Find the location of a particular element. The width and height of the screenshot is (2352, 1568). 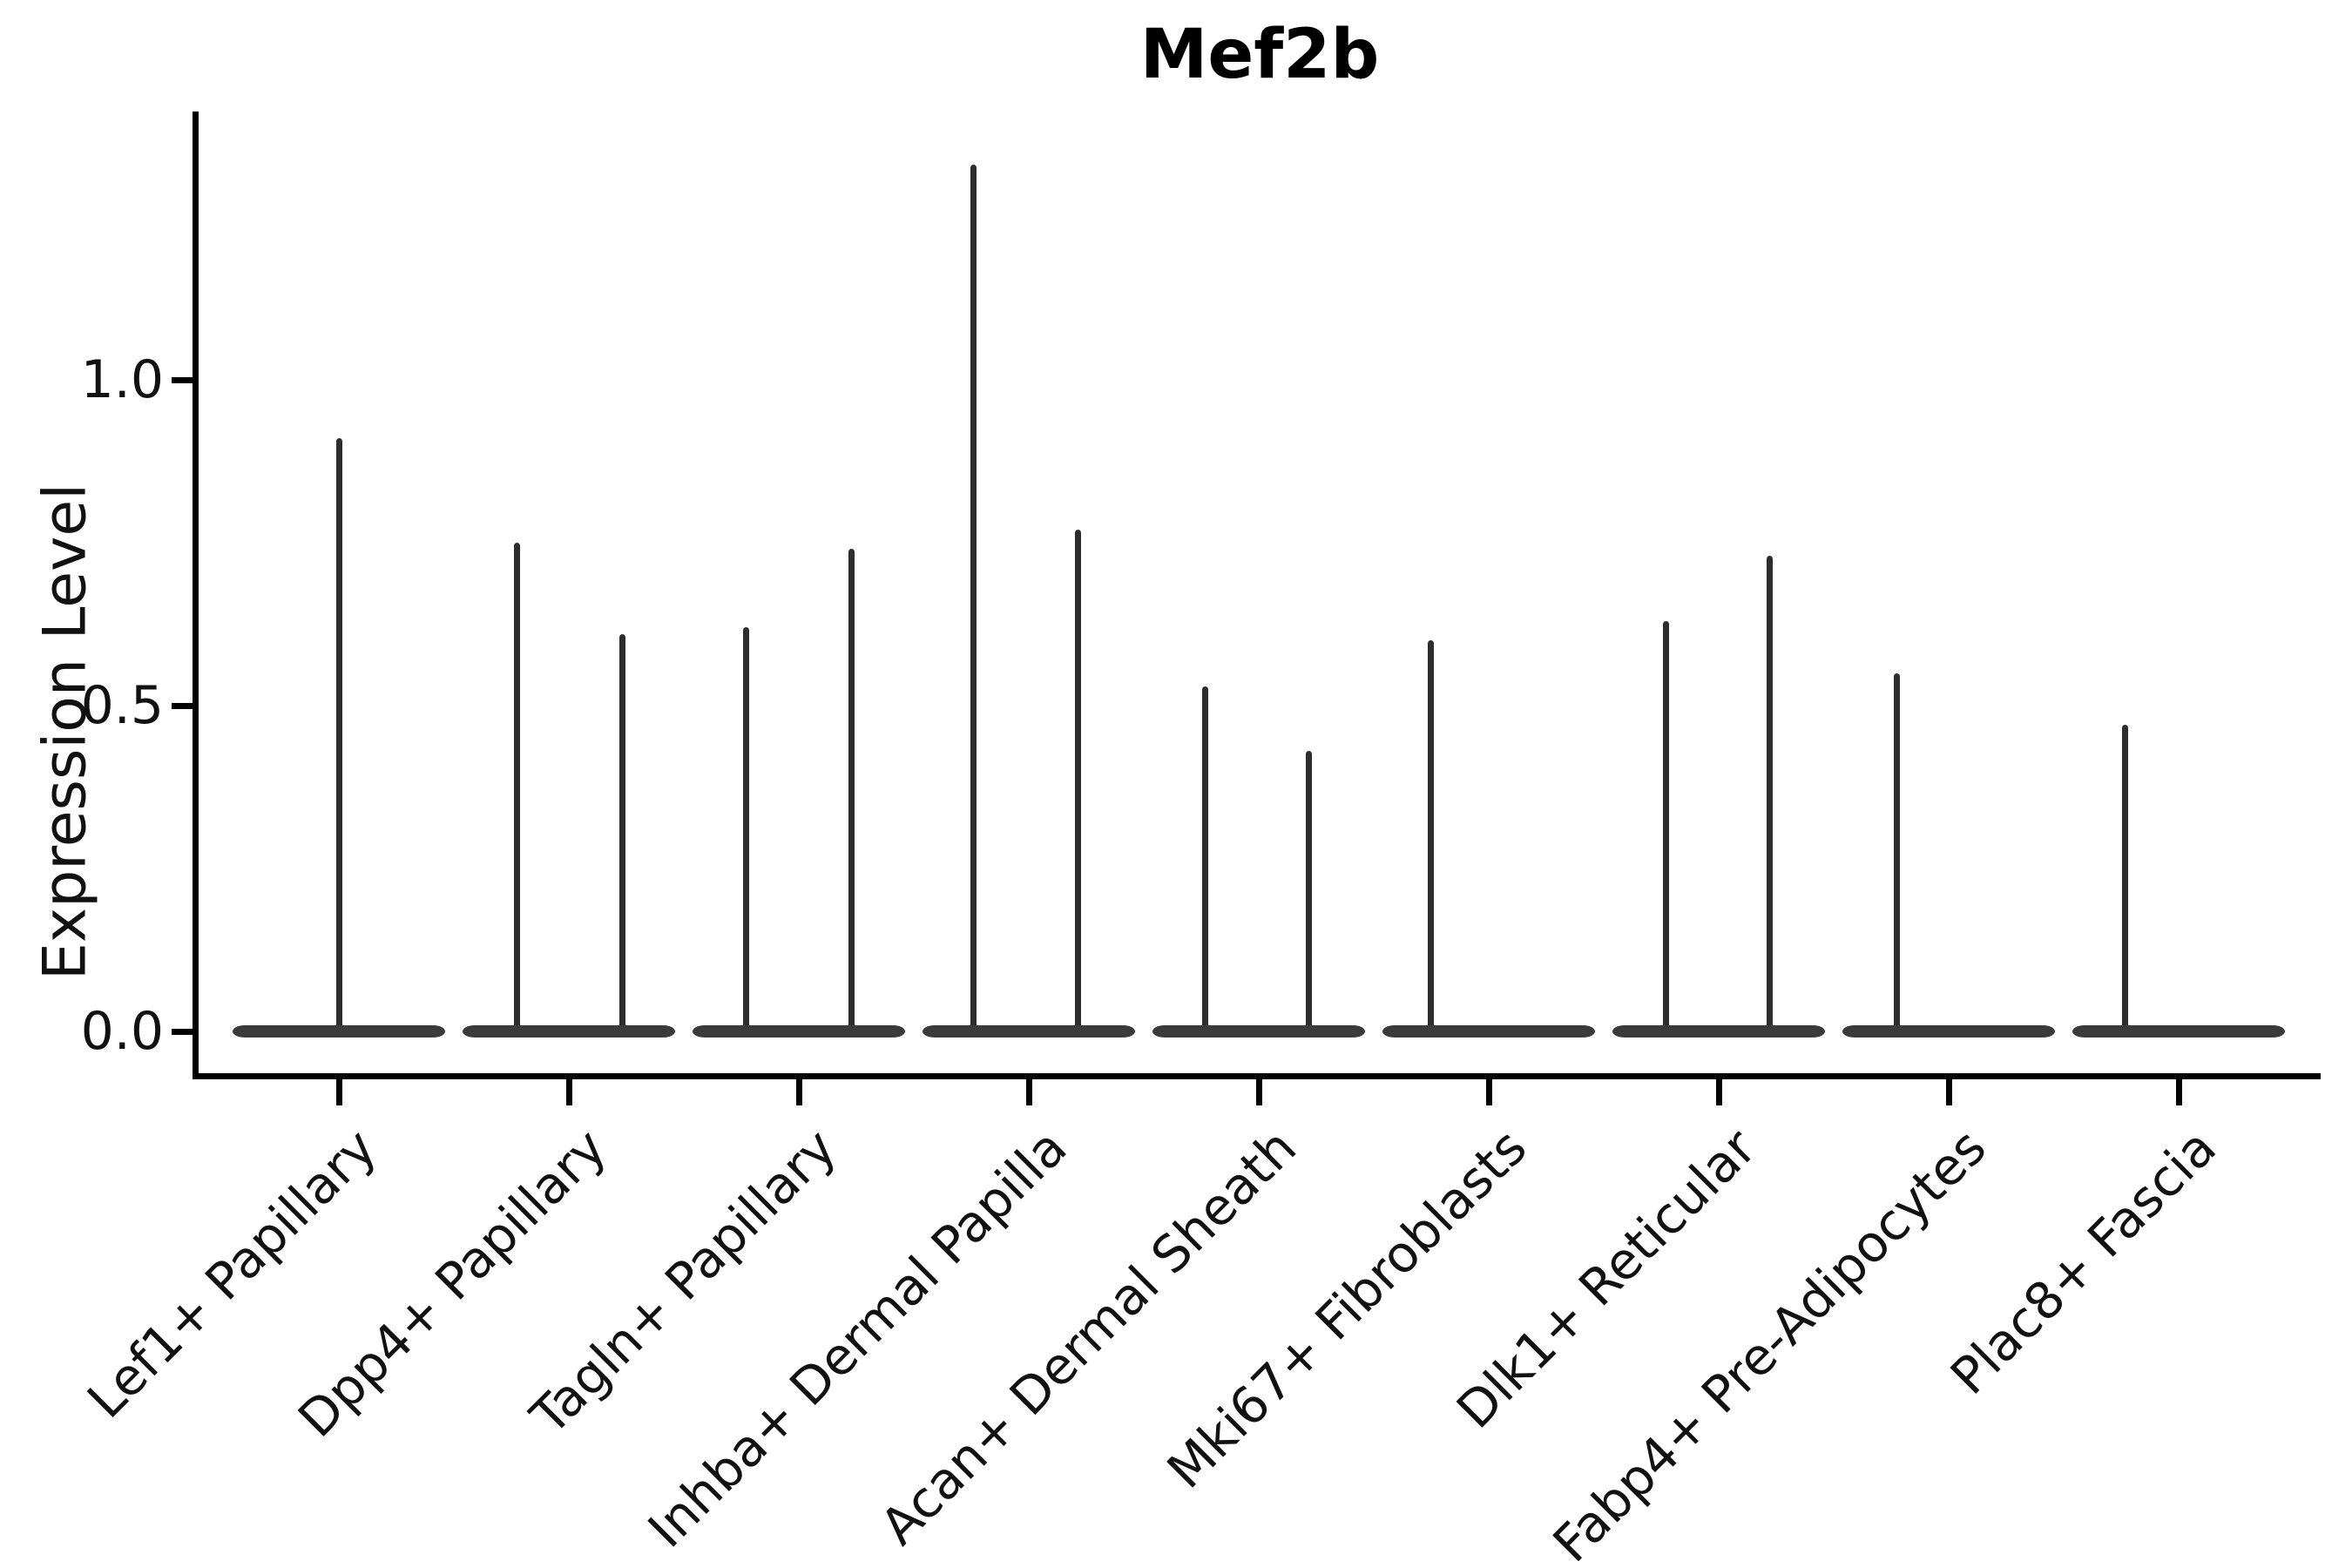

chart-title: Mef2b is located at coordinates (1176, 55).